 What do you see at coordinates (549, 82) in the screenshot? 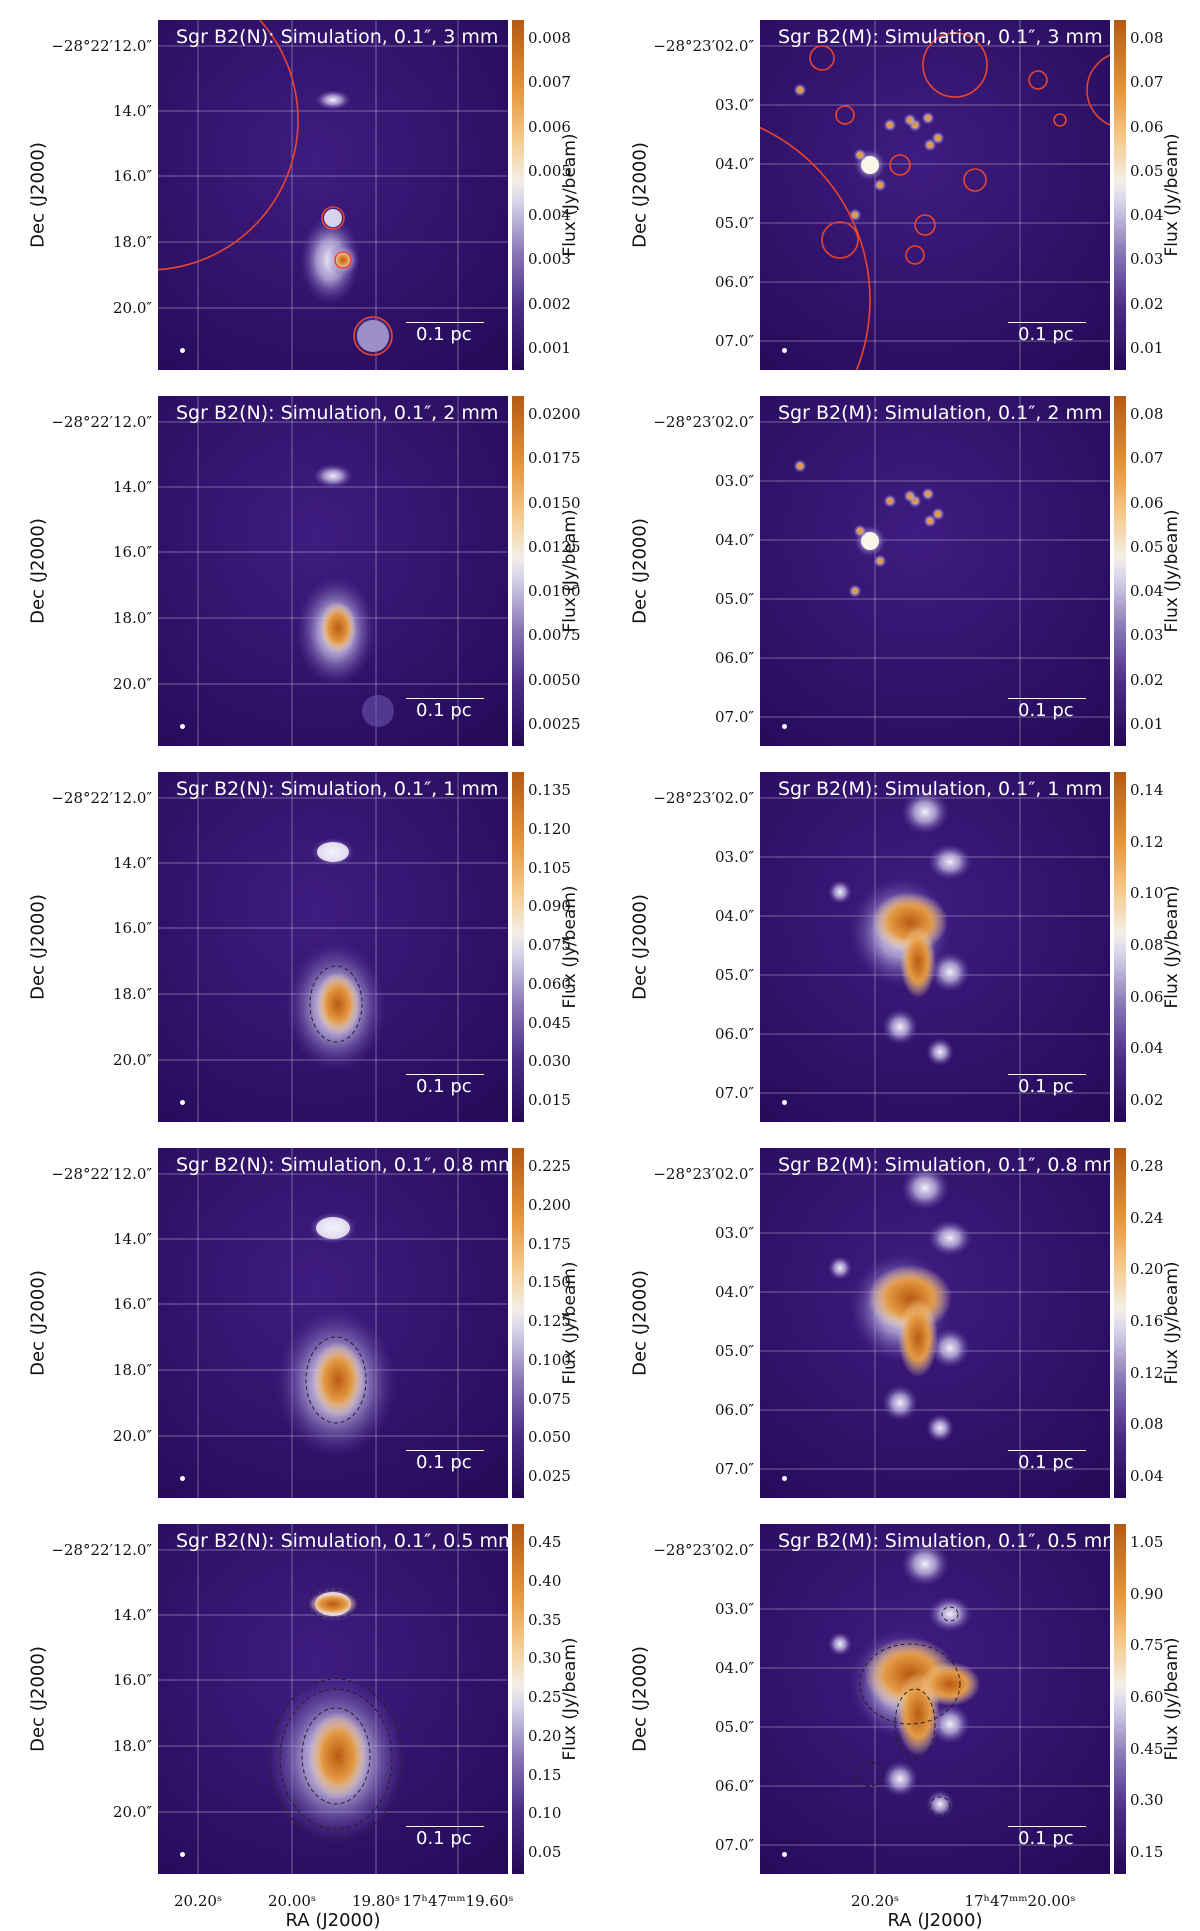
I see `colorbar-tick-label: 0.007` at bounding box center [549, 82].